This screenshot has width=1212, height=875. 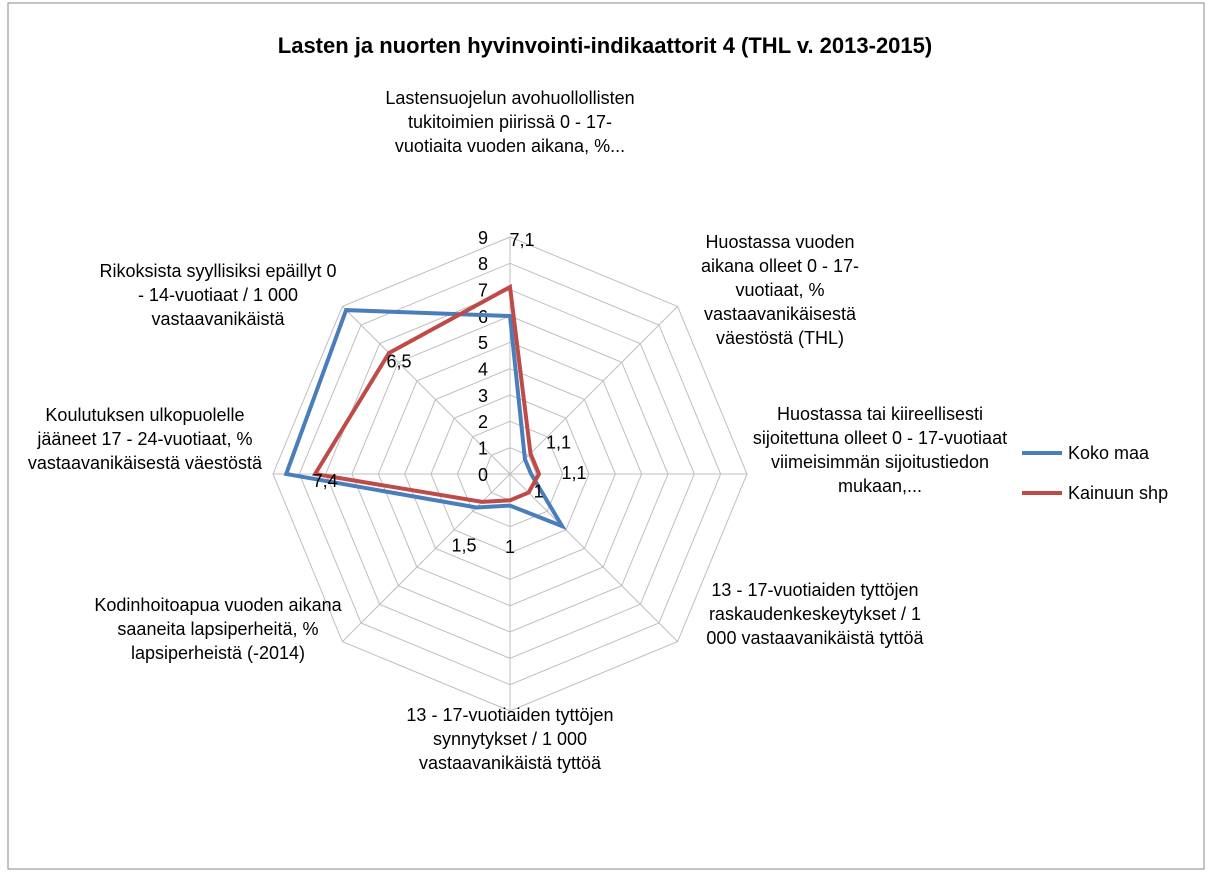 I want to click on legend-label: Kainuun shp, so click(x=1118, y=493).